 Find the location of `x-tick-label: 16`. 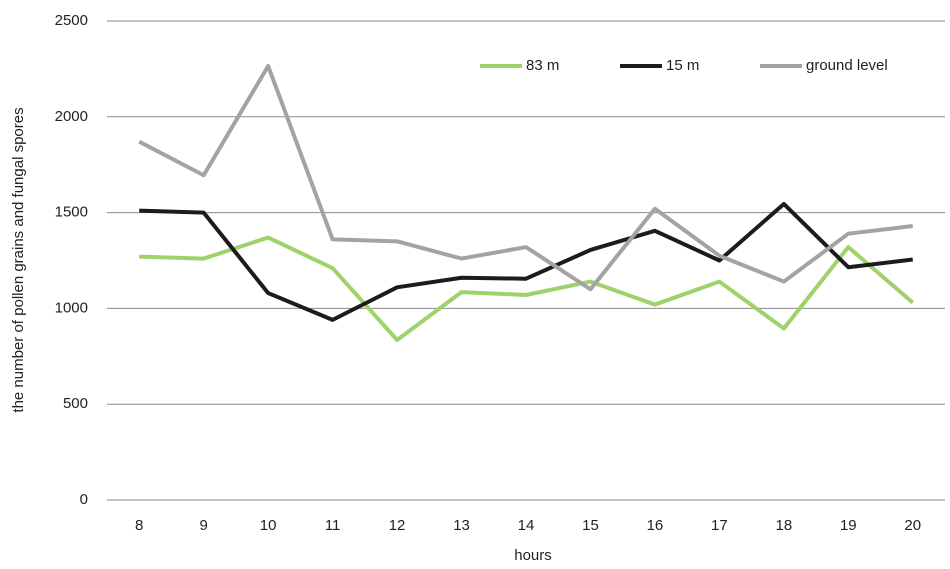

x-tick-label: 16 is located at coordinates (655, 525).